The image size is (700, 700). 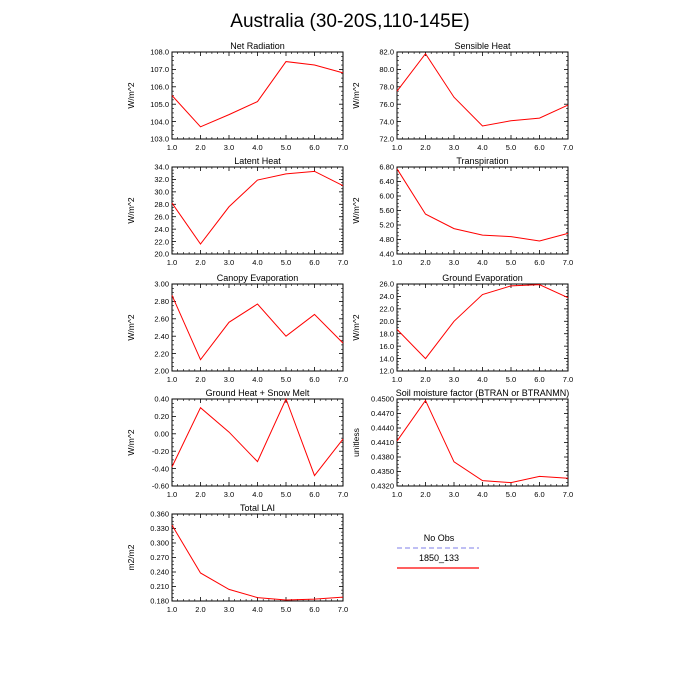 What do you see at coordinates (161, 179) in the screenshot?
I see `y-tick-label: 32.0` at bounding box center [161, 179].